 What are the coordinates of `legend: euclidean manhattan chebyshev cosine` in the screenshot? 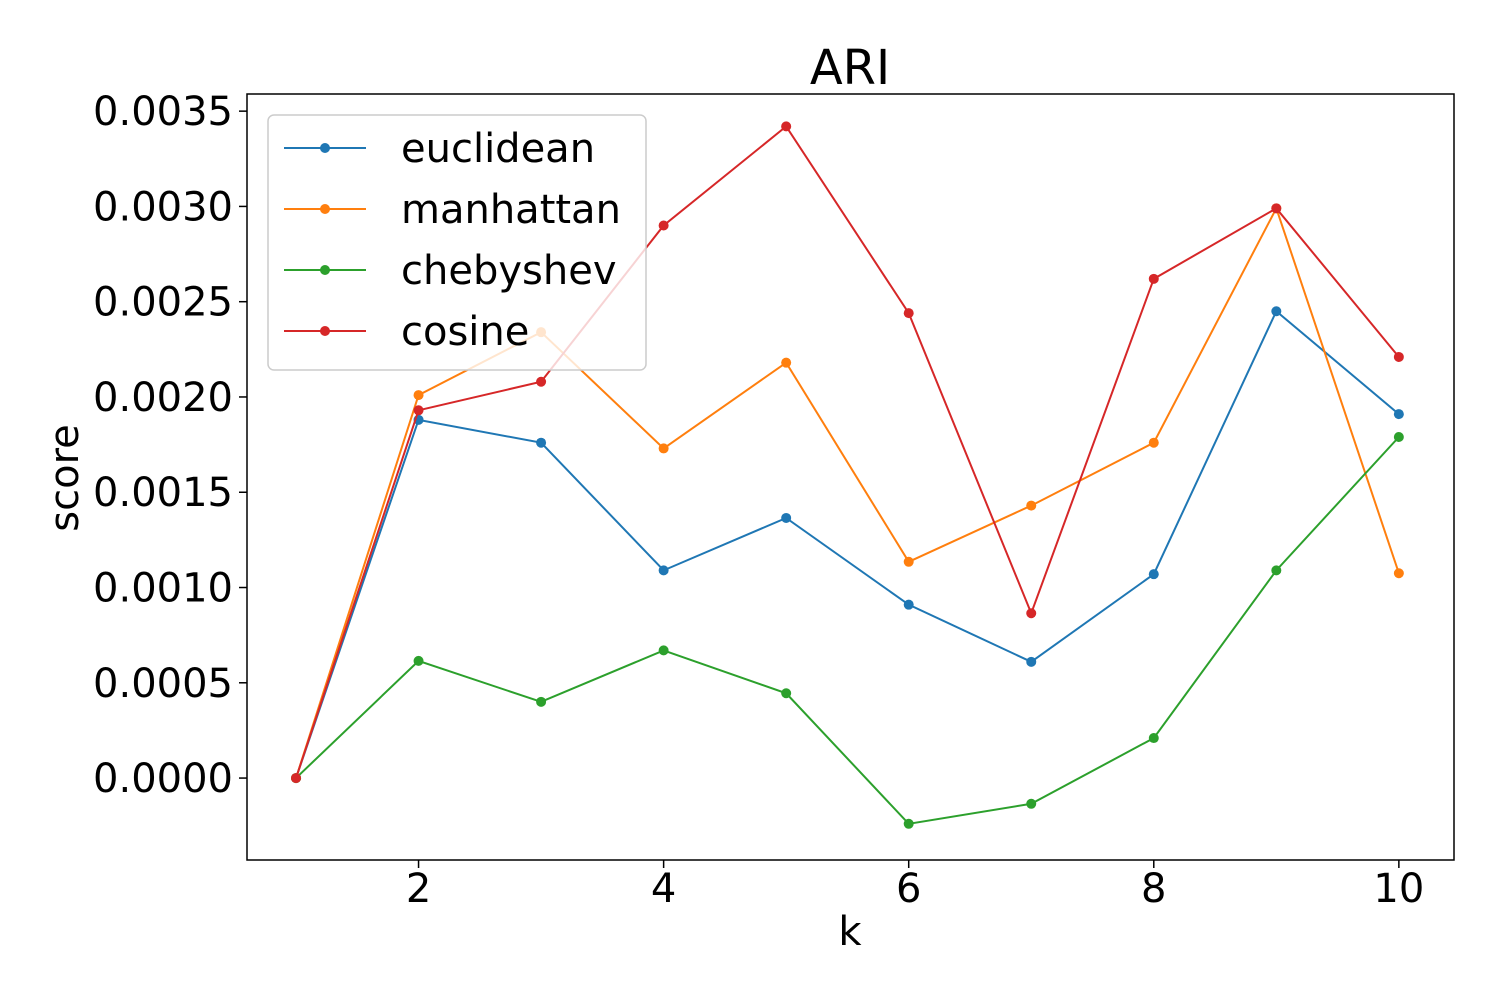 It's located at (457, 242).